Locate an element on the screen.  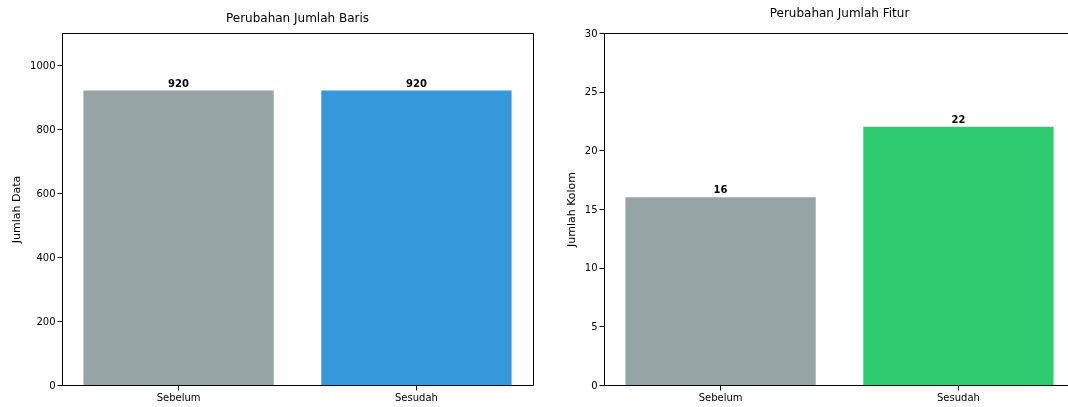
y-tick-label: 25 is located at coordinates (591, 92).